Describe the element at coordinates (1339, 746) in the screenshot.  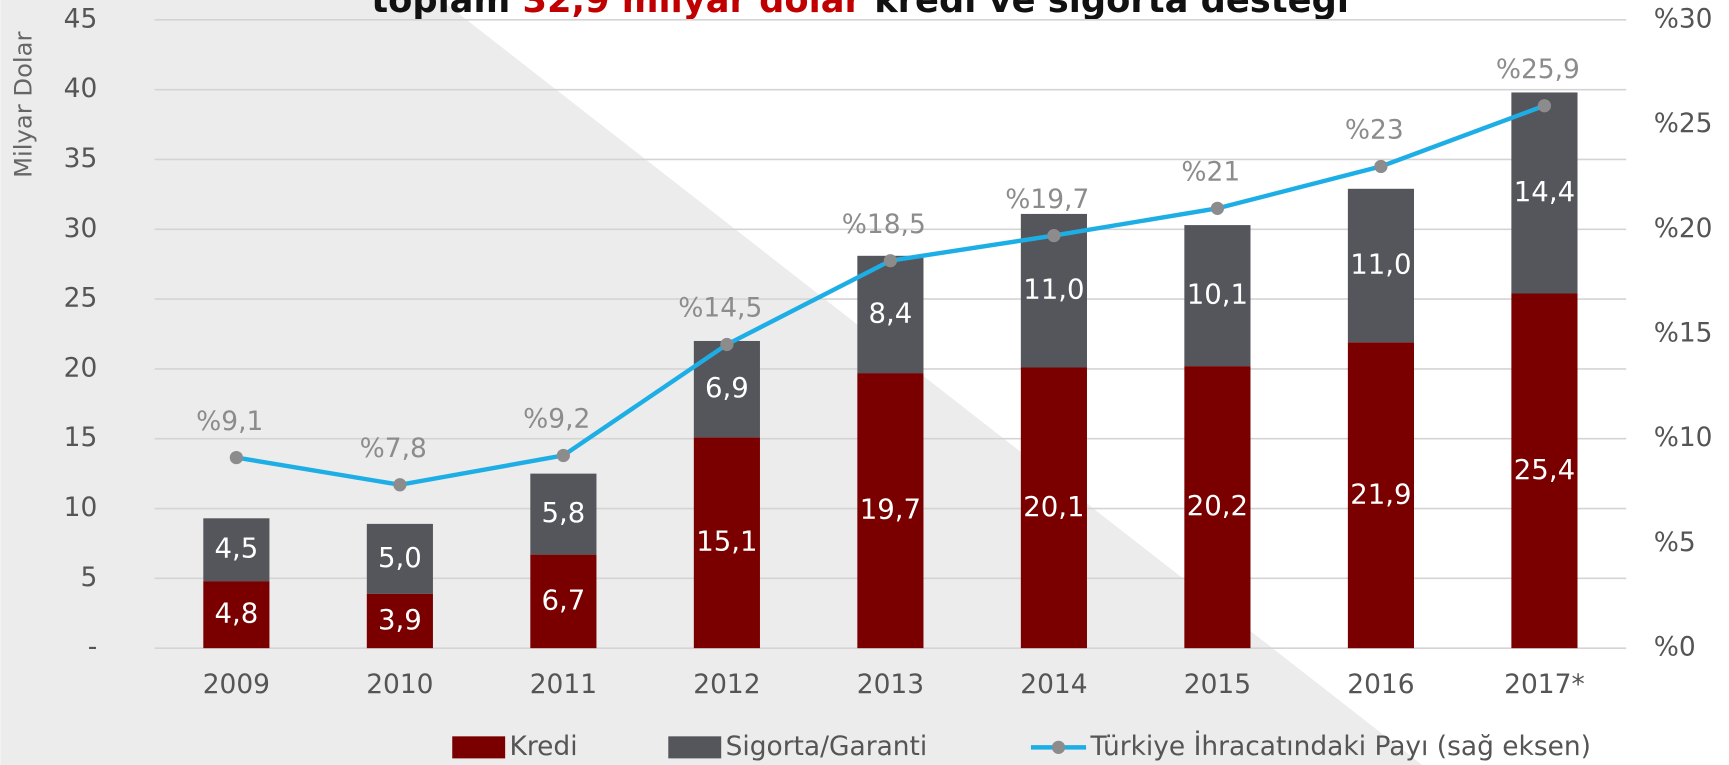
I see `legend-label: Türkiye İhracatındaki Payı (sağ eksen)` at that location.